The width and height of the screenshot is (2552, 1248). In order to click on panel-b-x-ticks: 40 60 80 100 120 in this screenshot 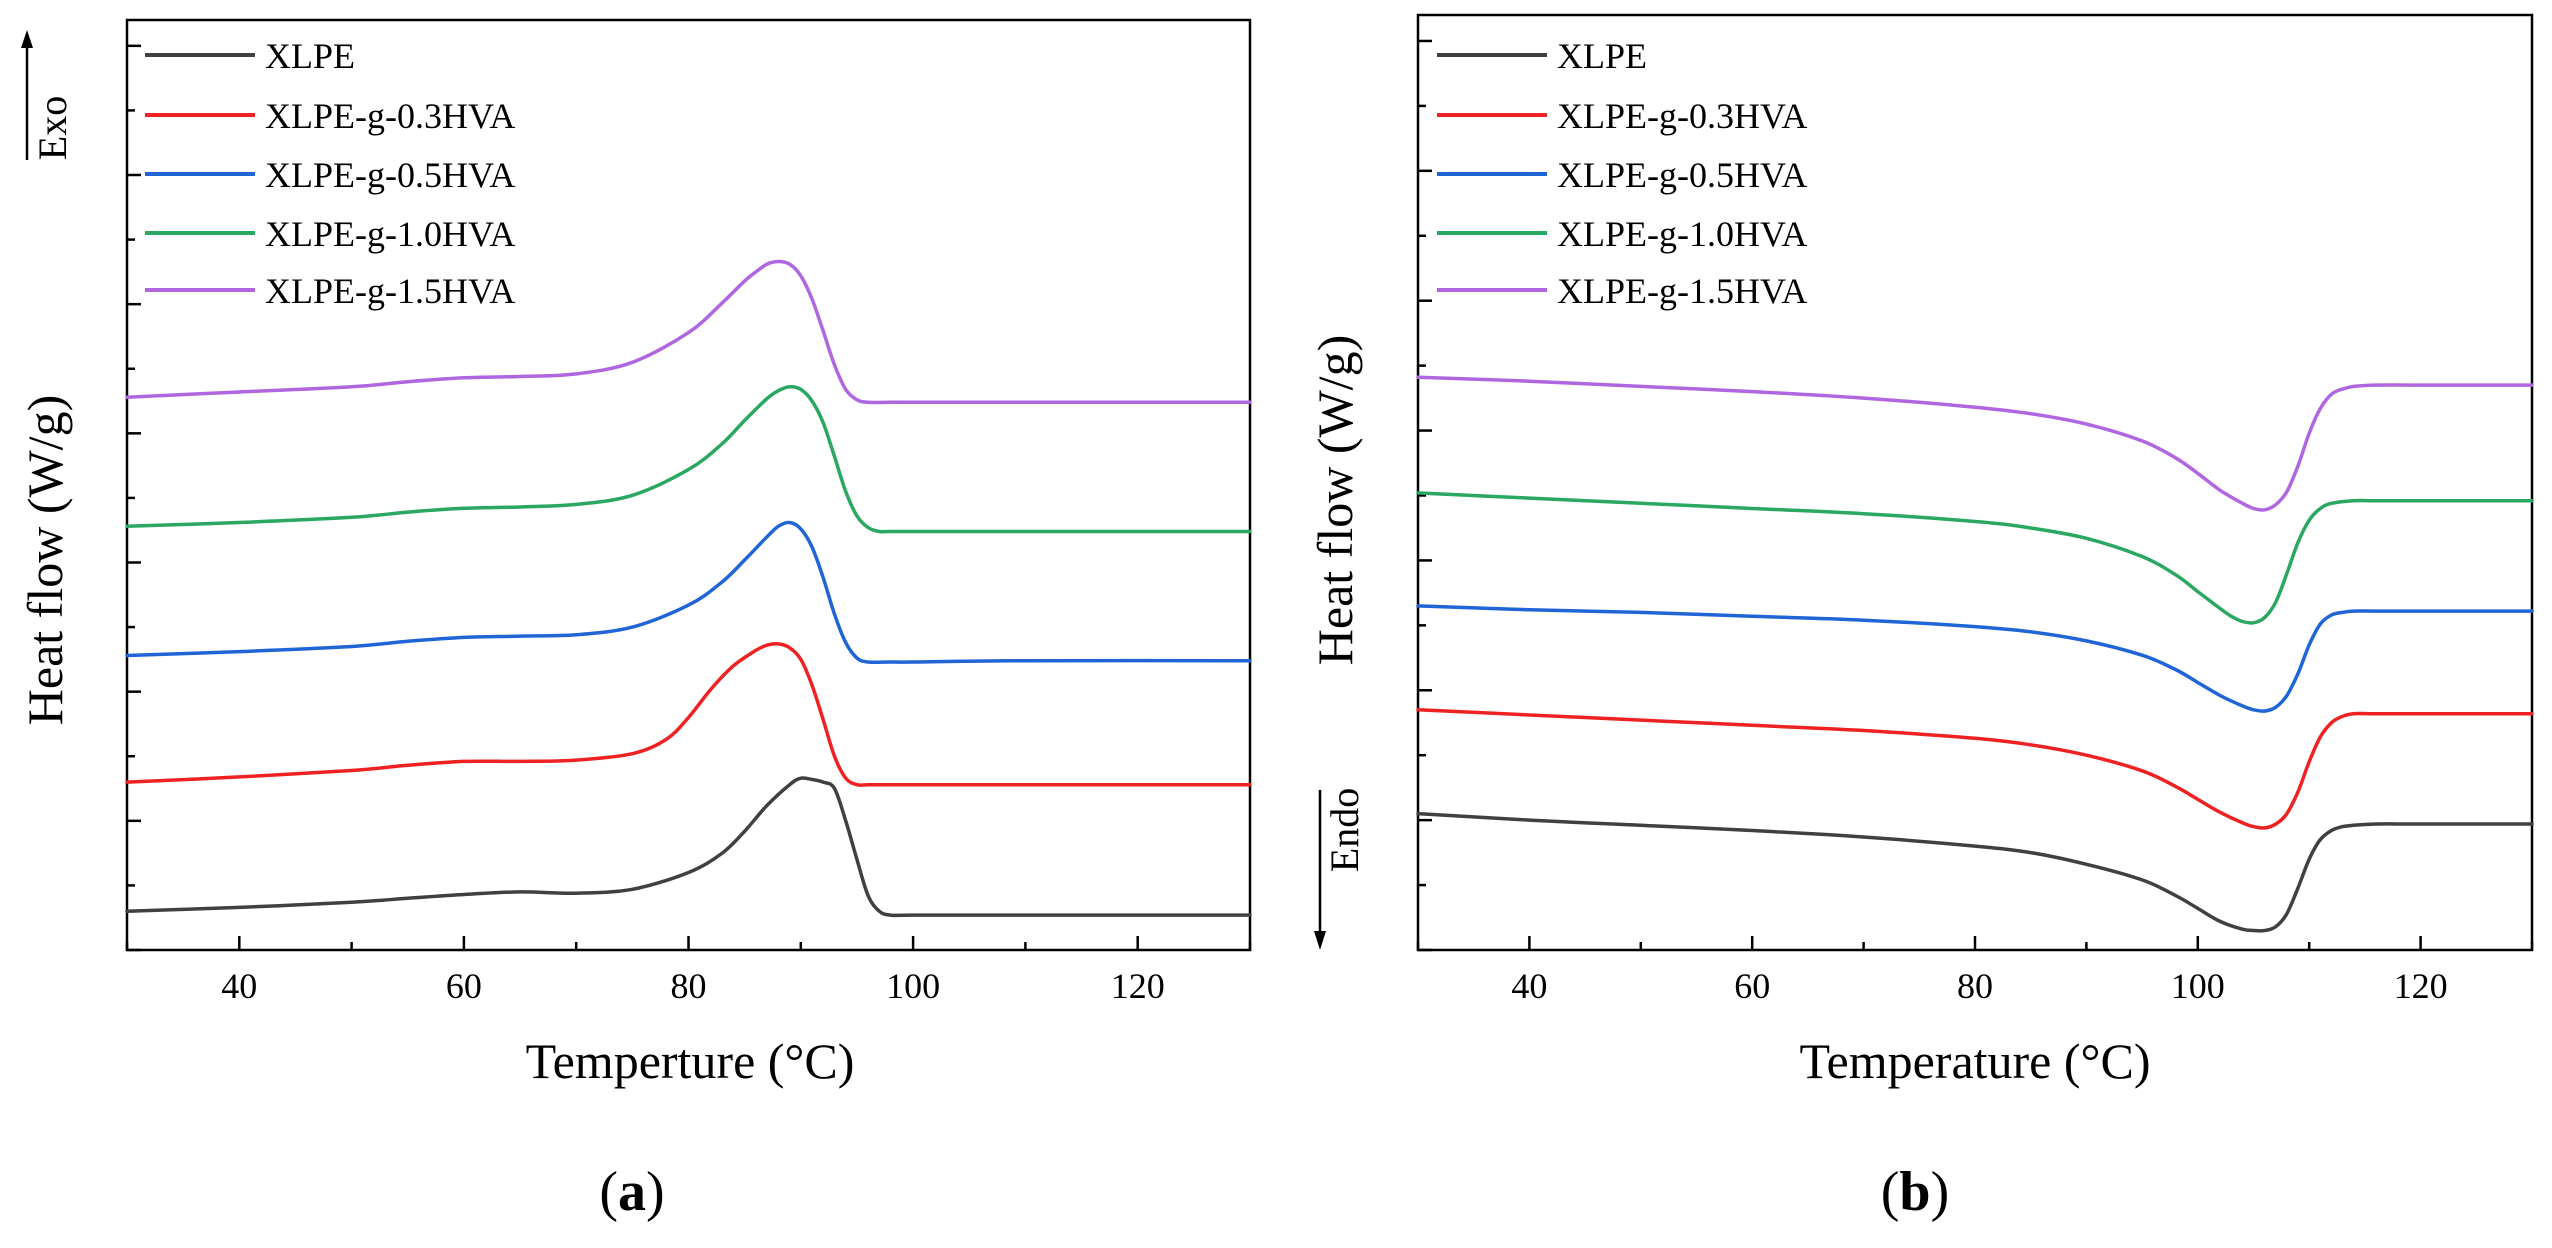, I will do `click(1975, 971)`.